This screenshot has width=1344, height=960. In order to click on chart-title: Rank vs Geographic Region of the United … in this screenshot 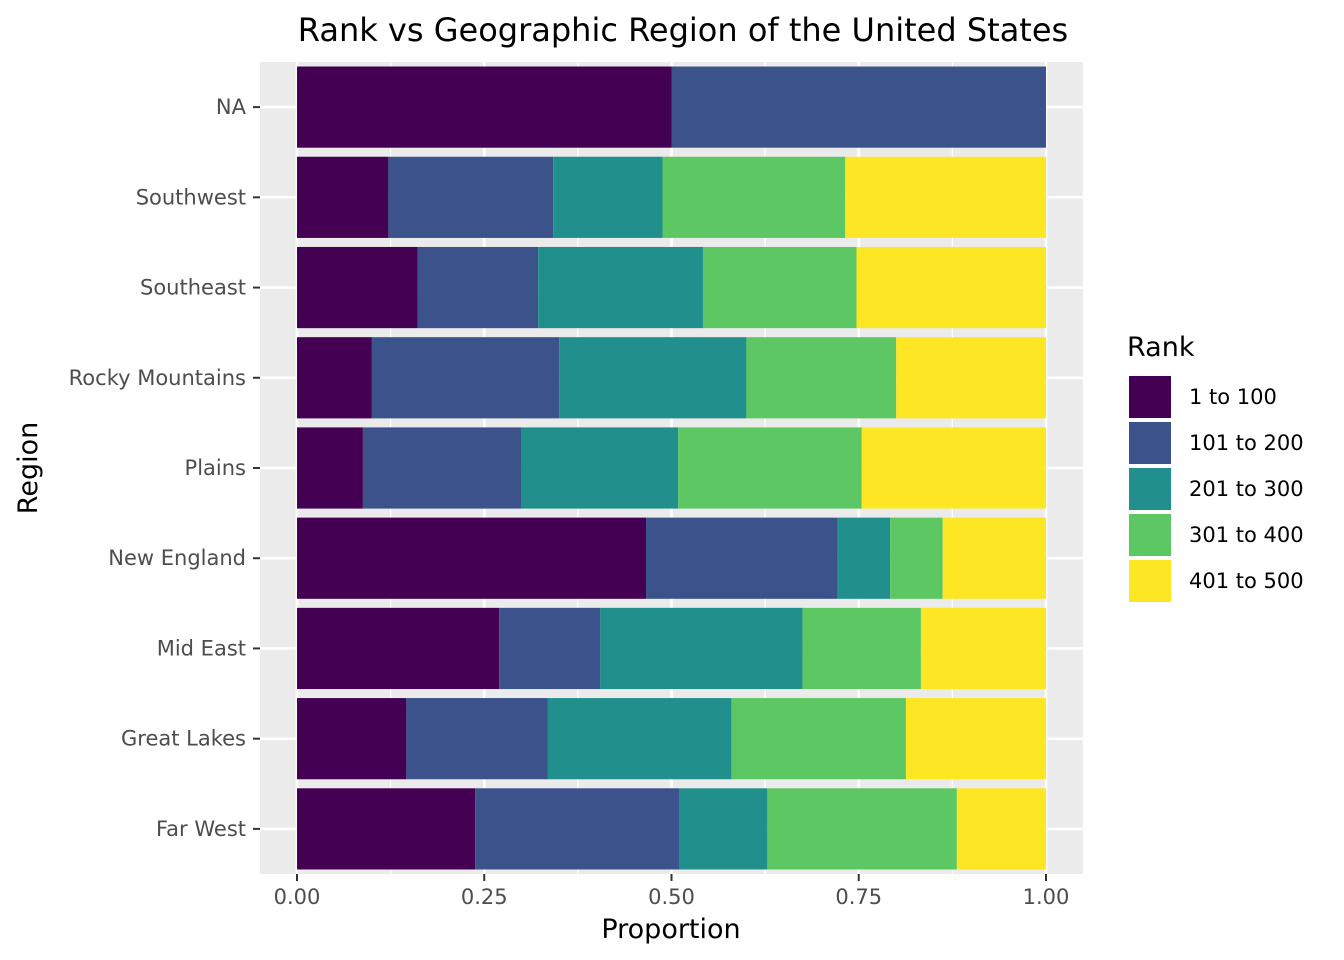, I will do `click(683, 30)`.